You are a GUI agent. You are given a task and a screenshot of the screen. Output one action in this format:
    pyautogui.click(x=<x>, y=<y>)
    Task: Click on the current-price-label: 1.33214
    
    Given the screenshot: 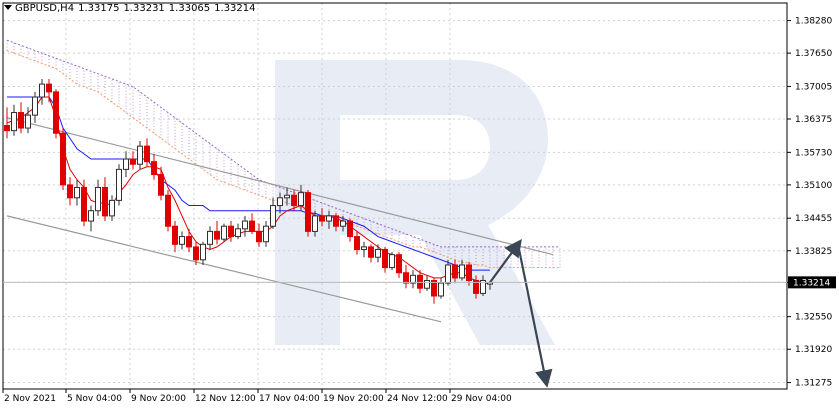 What is the action you would take?
    pyautogui.click(x=811, y=283)
    